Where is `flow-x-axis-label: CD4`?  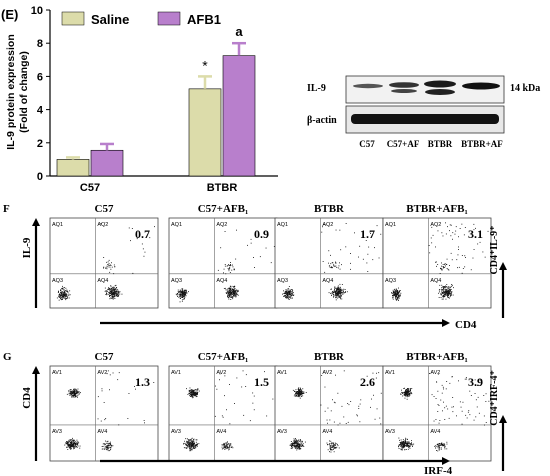 flow-x-axis-label: CD4 is located at coordinates (466, 325).